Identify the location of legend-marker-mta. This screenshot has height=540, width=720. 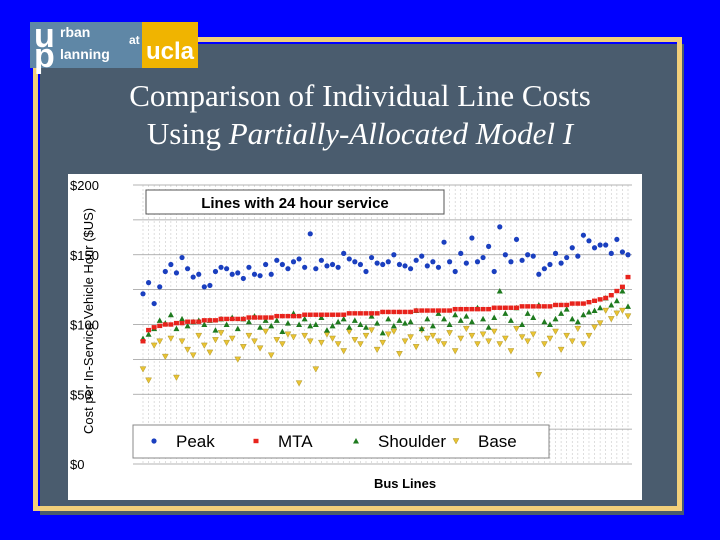
(256, 441).